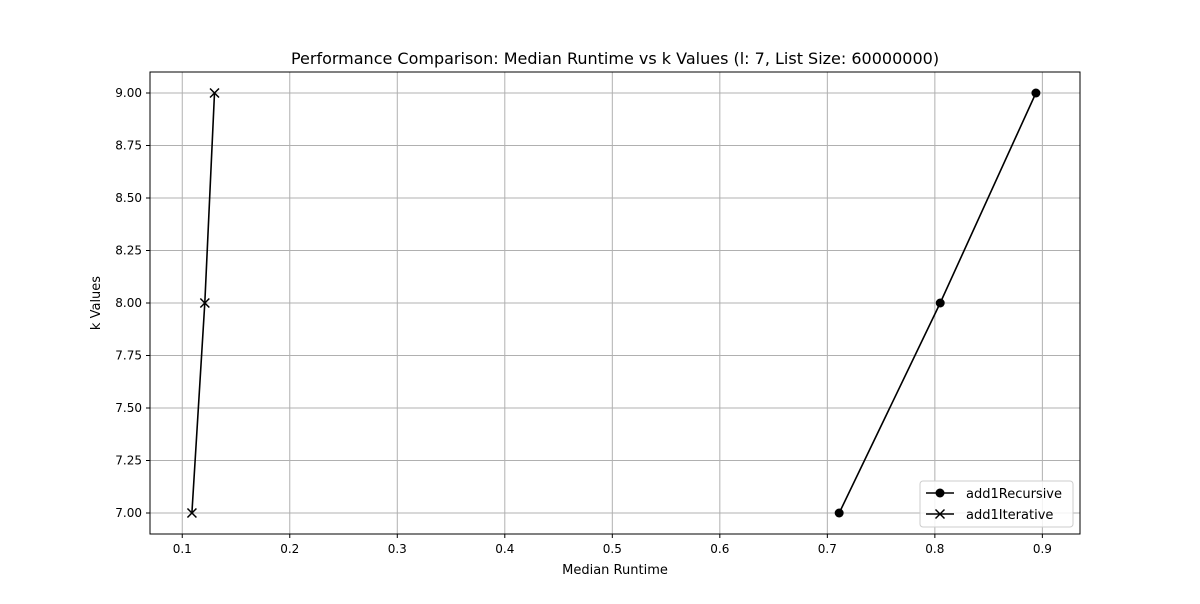 The image size is (1200, 604). I want to click on legend: add1Recursive add1Iterative, so click(996, 504).